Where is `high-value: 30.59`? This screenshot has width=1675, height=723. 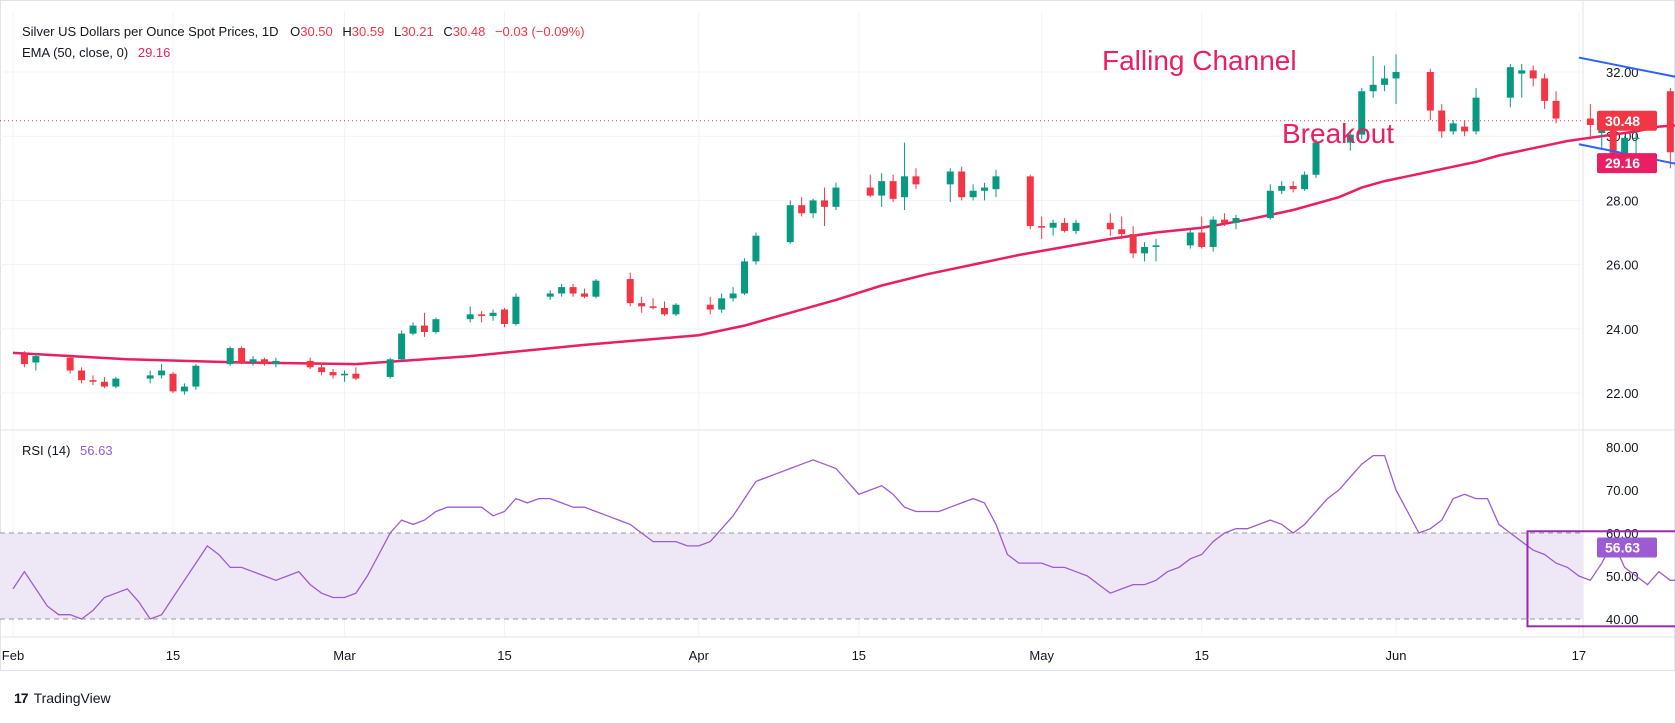
high-value: 30.59 is located at coordinates (368, 31).